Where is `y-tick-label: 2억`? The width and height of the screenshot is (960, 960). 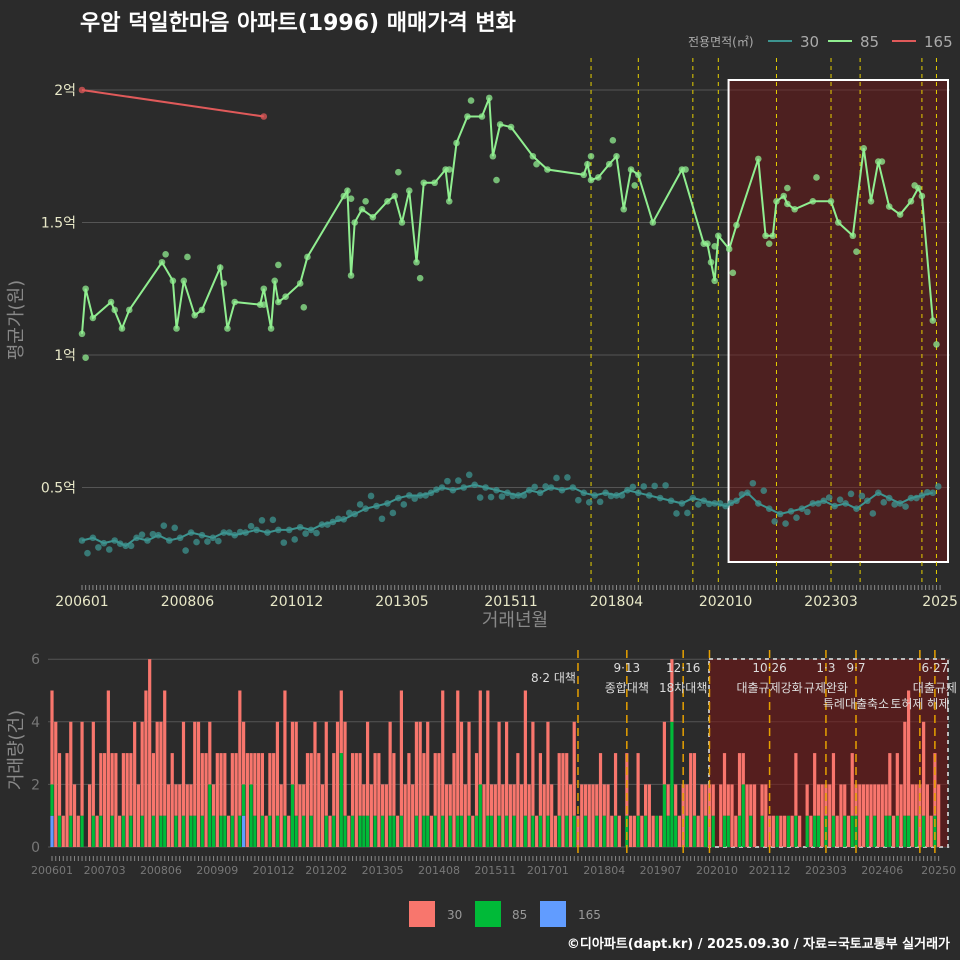
y-tick-label: 2억 is located at coordinates (65, 91).